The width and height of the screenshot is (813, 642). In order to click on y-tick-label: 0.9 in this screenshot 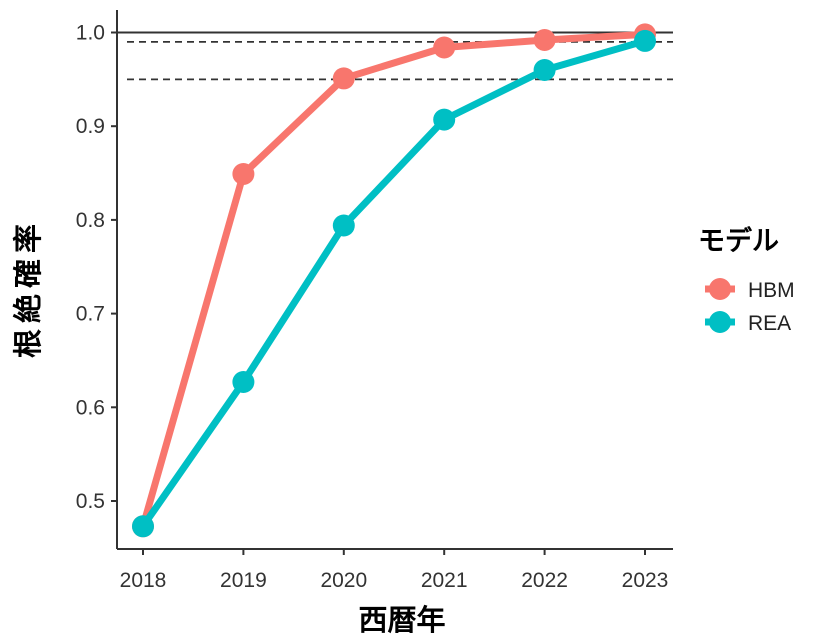, I will do `click(90, 126)`.